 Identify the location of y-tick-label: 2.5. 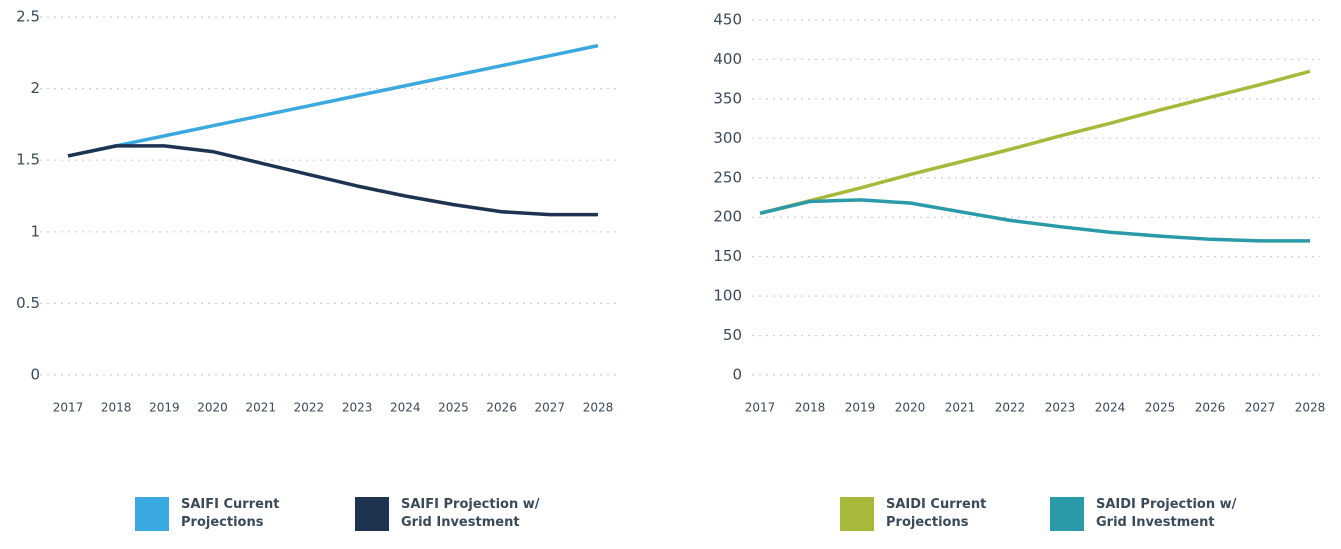
(28, 17).